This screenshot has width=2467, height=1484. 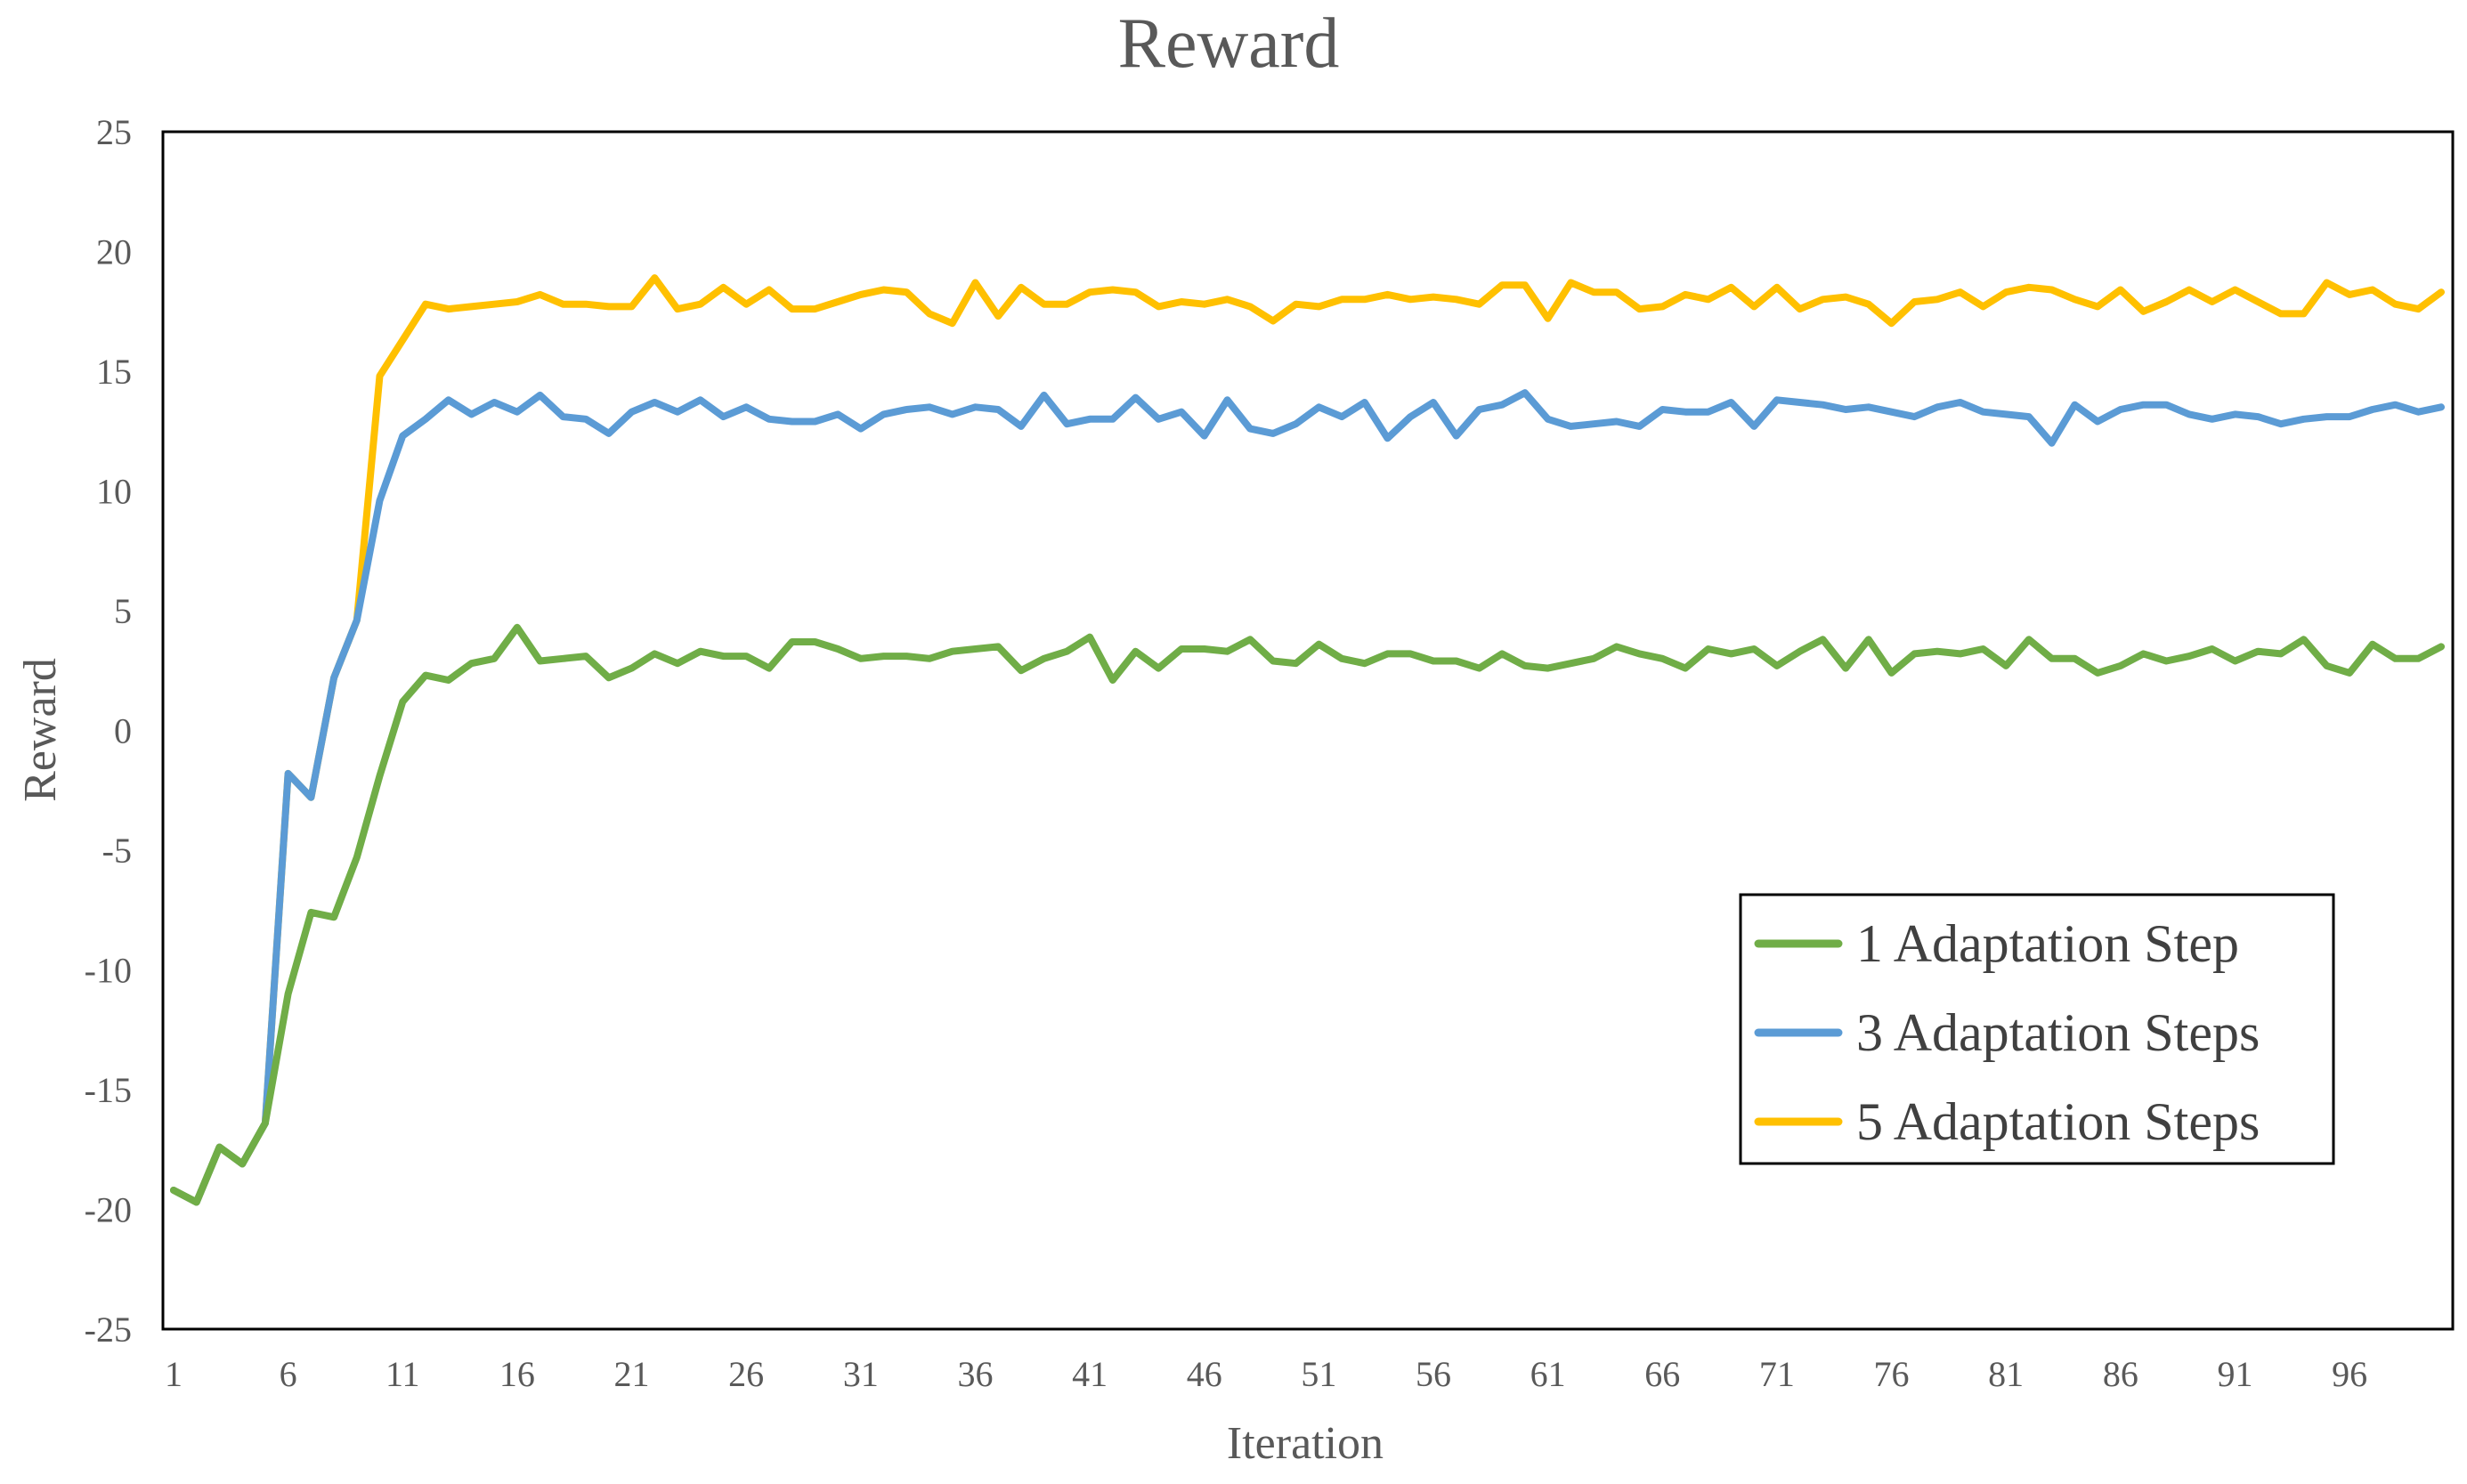 I want to click on x-tick-label: 71, so click(x=1777, y=1374).